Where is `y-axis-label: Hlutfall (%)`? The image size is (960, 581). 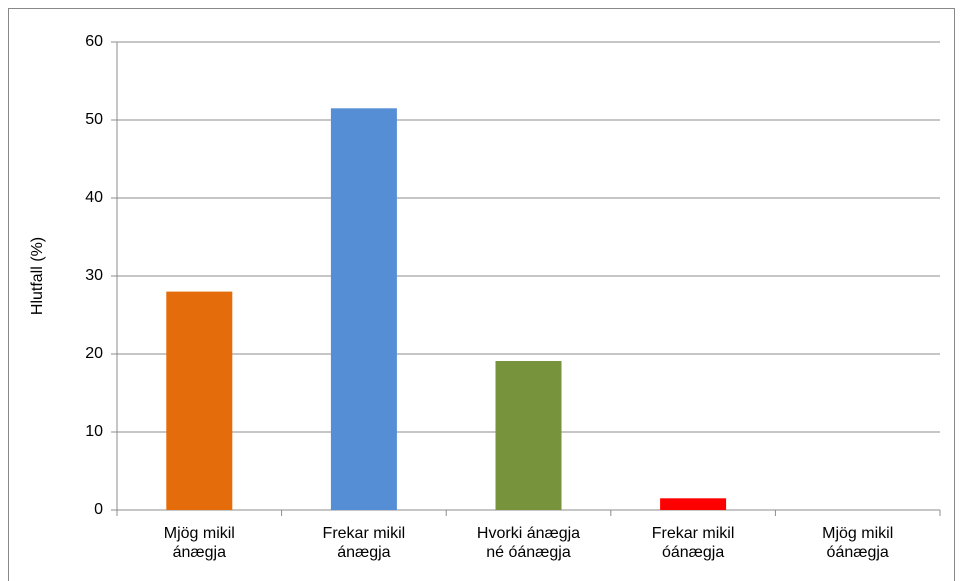 y-axis-label: Hlutfall (%) is located at coordinates (37, 276).